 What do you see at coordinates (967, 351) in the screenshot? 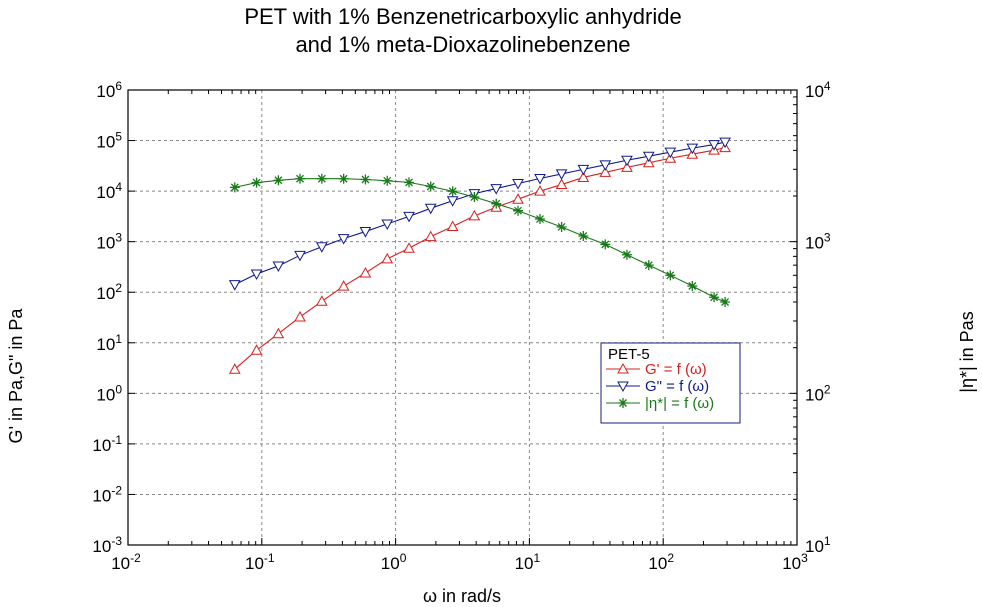
I see `y-right-axis-label: |η*| in Pas` at bounding box center [967, 351].